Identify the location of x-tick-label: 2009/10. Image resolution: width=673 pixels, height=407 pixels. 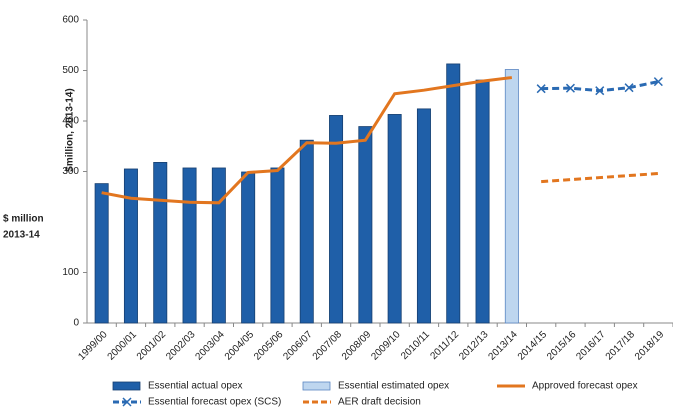
(386, 346).